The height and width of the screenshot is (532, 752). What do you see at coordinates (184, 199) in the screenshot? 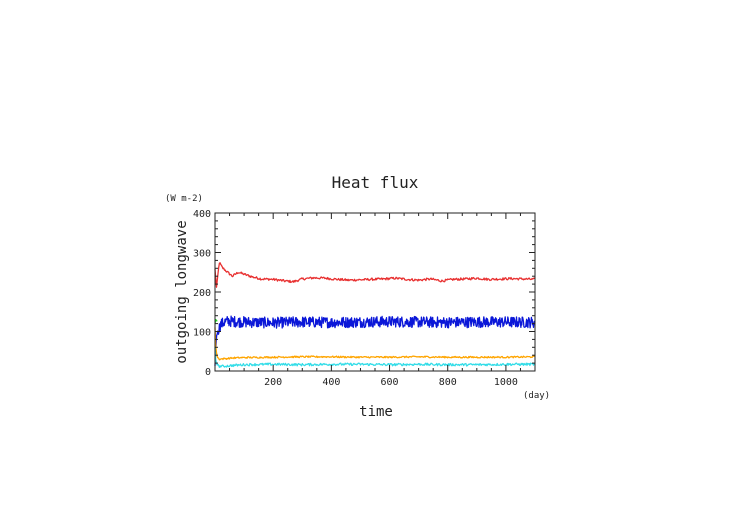
I see `y-unit-label: (W m-2)` at bounding box center [184, 199].